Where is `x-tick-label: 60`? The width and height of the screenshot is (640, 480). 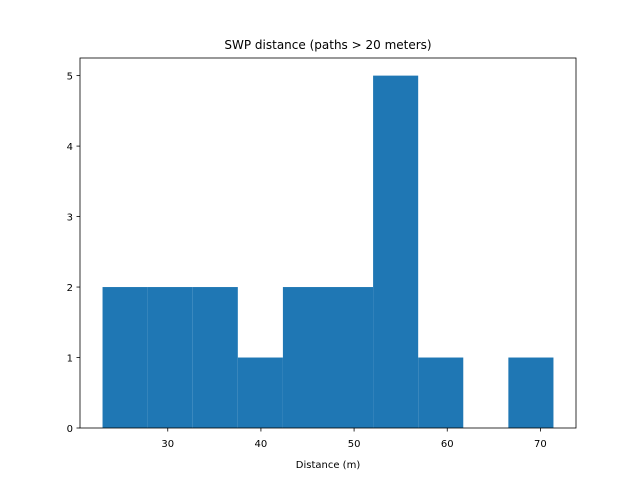 x-tick-label: 60 is located at coordinates (447, 444).